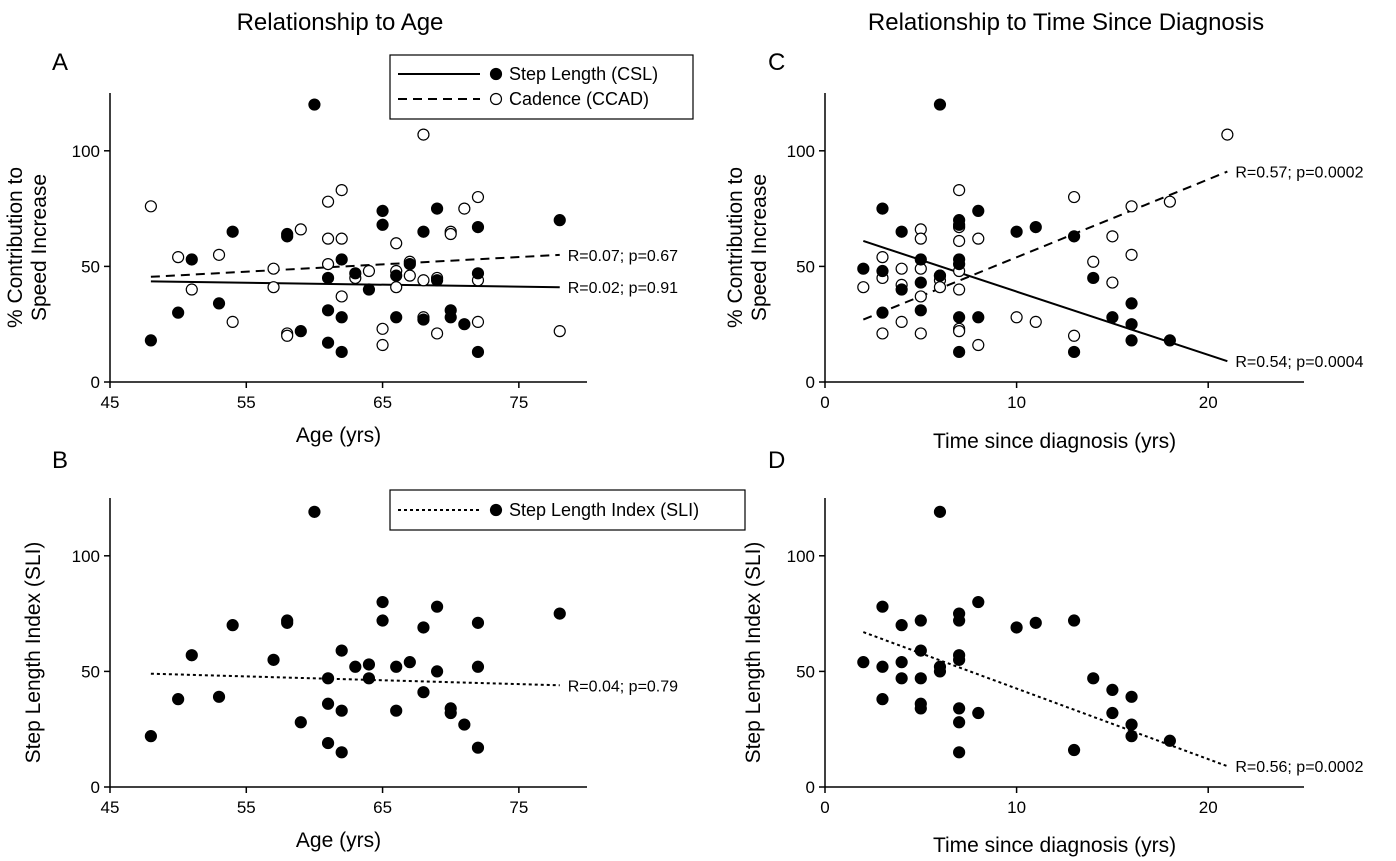  What do you see at coordinates (340, 22) in the screenshot?
I see `left-column-title: Relationship to Age` at bounding box center [340, 22].